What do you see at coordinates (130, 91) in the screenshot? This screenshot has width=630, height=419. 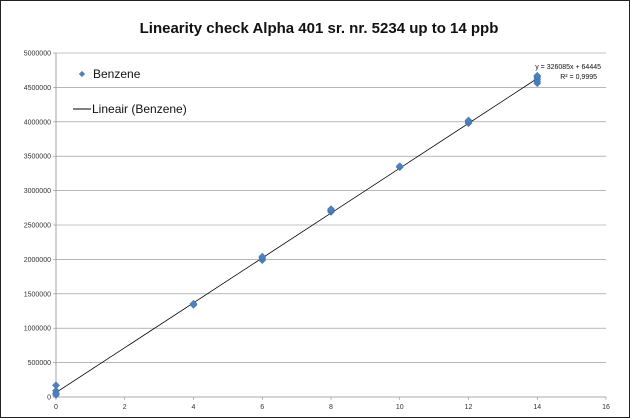 I see `legend: Benzene Lineair (Benzene)` at bounding box center [130, 91].